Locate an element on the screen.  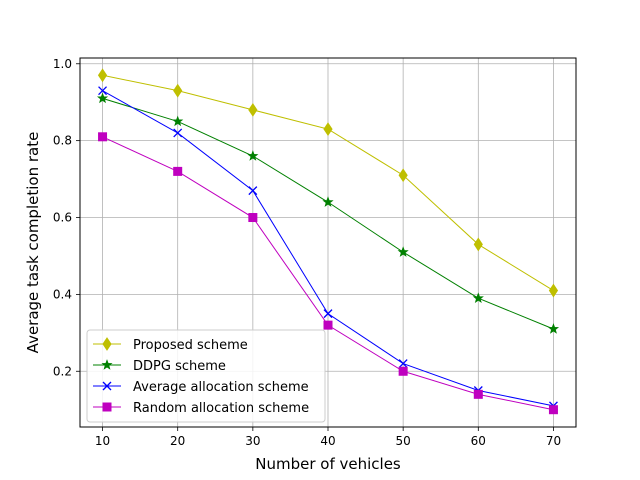
y-tick-label: 0.8 is located at coordinates (62, 141).